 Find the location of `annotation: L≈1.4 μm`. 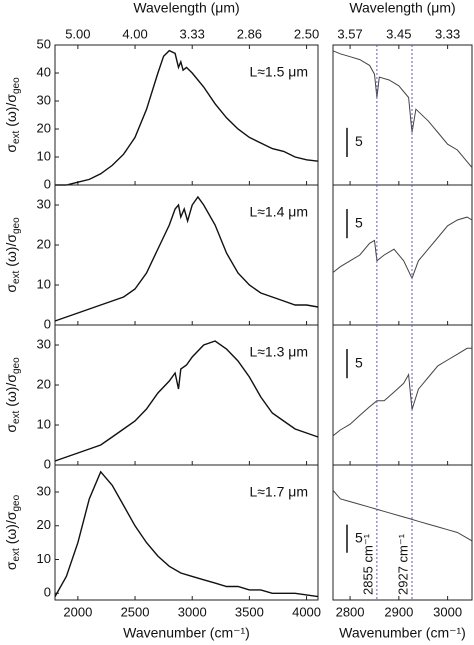

annotation: L≈1.4 μm is located at coordinates (278, 212).